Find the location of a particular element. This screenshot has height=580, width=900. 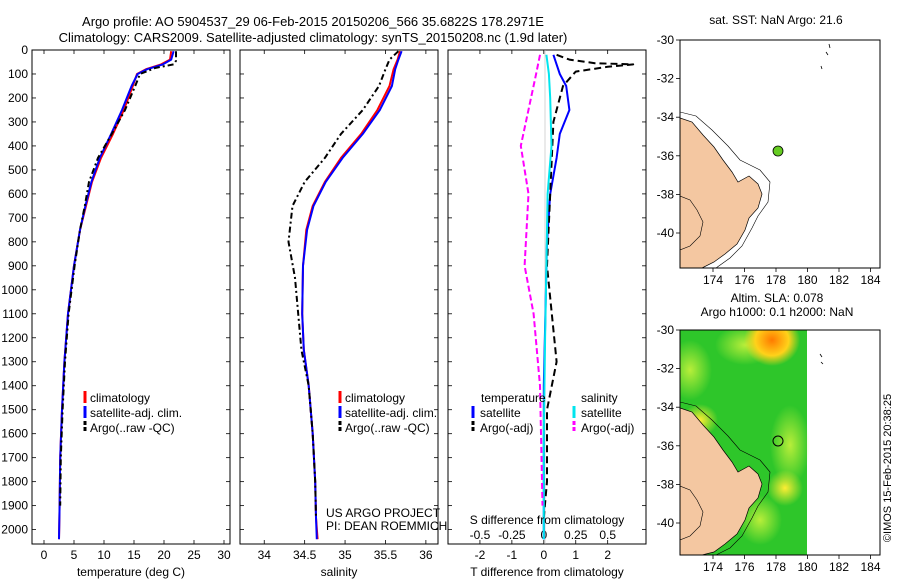

sla-map-frame is located at coordinates (780, 442).